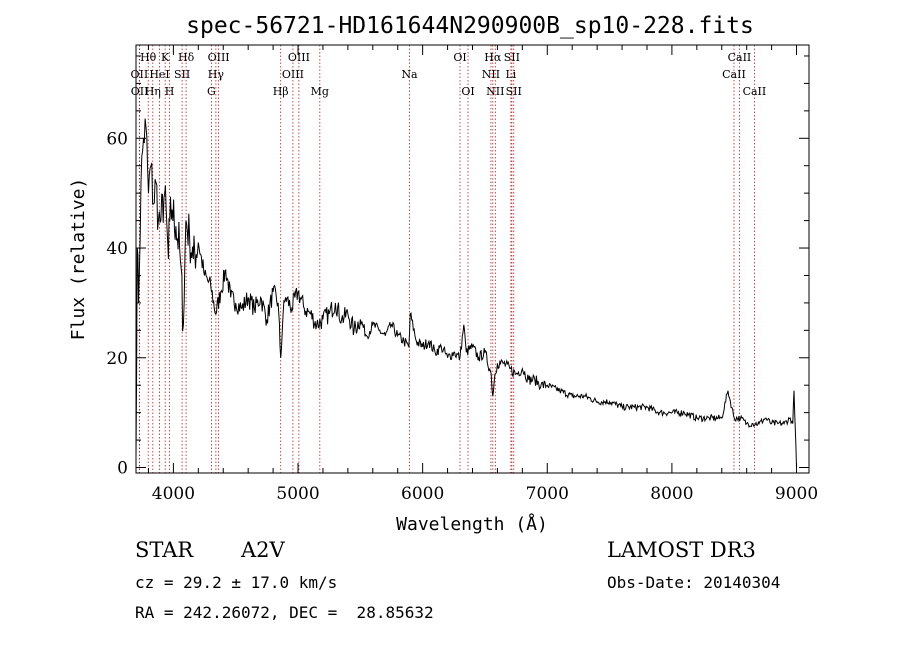 The height and width of the screenshot is (649, 900). Describe the element at coordinates (211, 91) in the screenshot. I see `line-label-11: G` at that location.